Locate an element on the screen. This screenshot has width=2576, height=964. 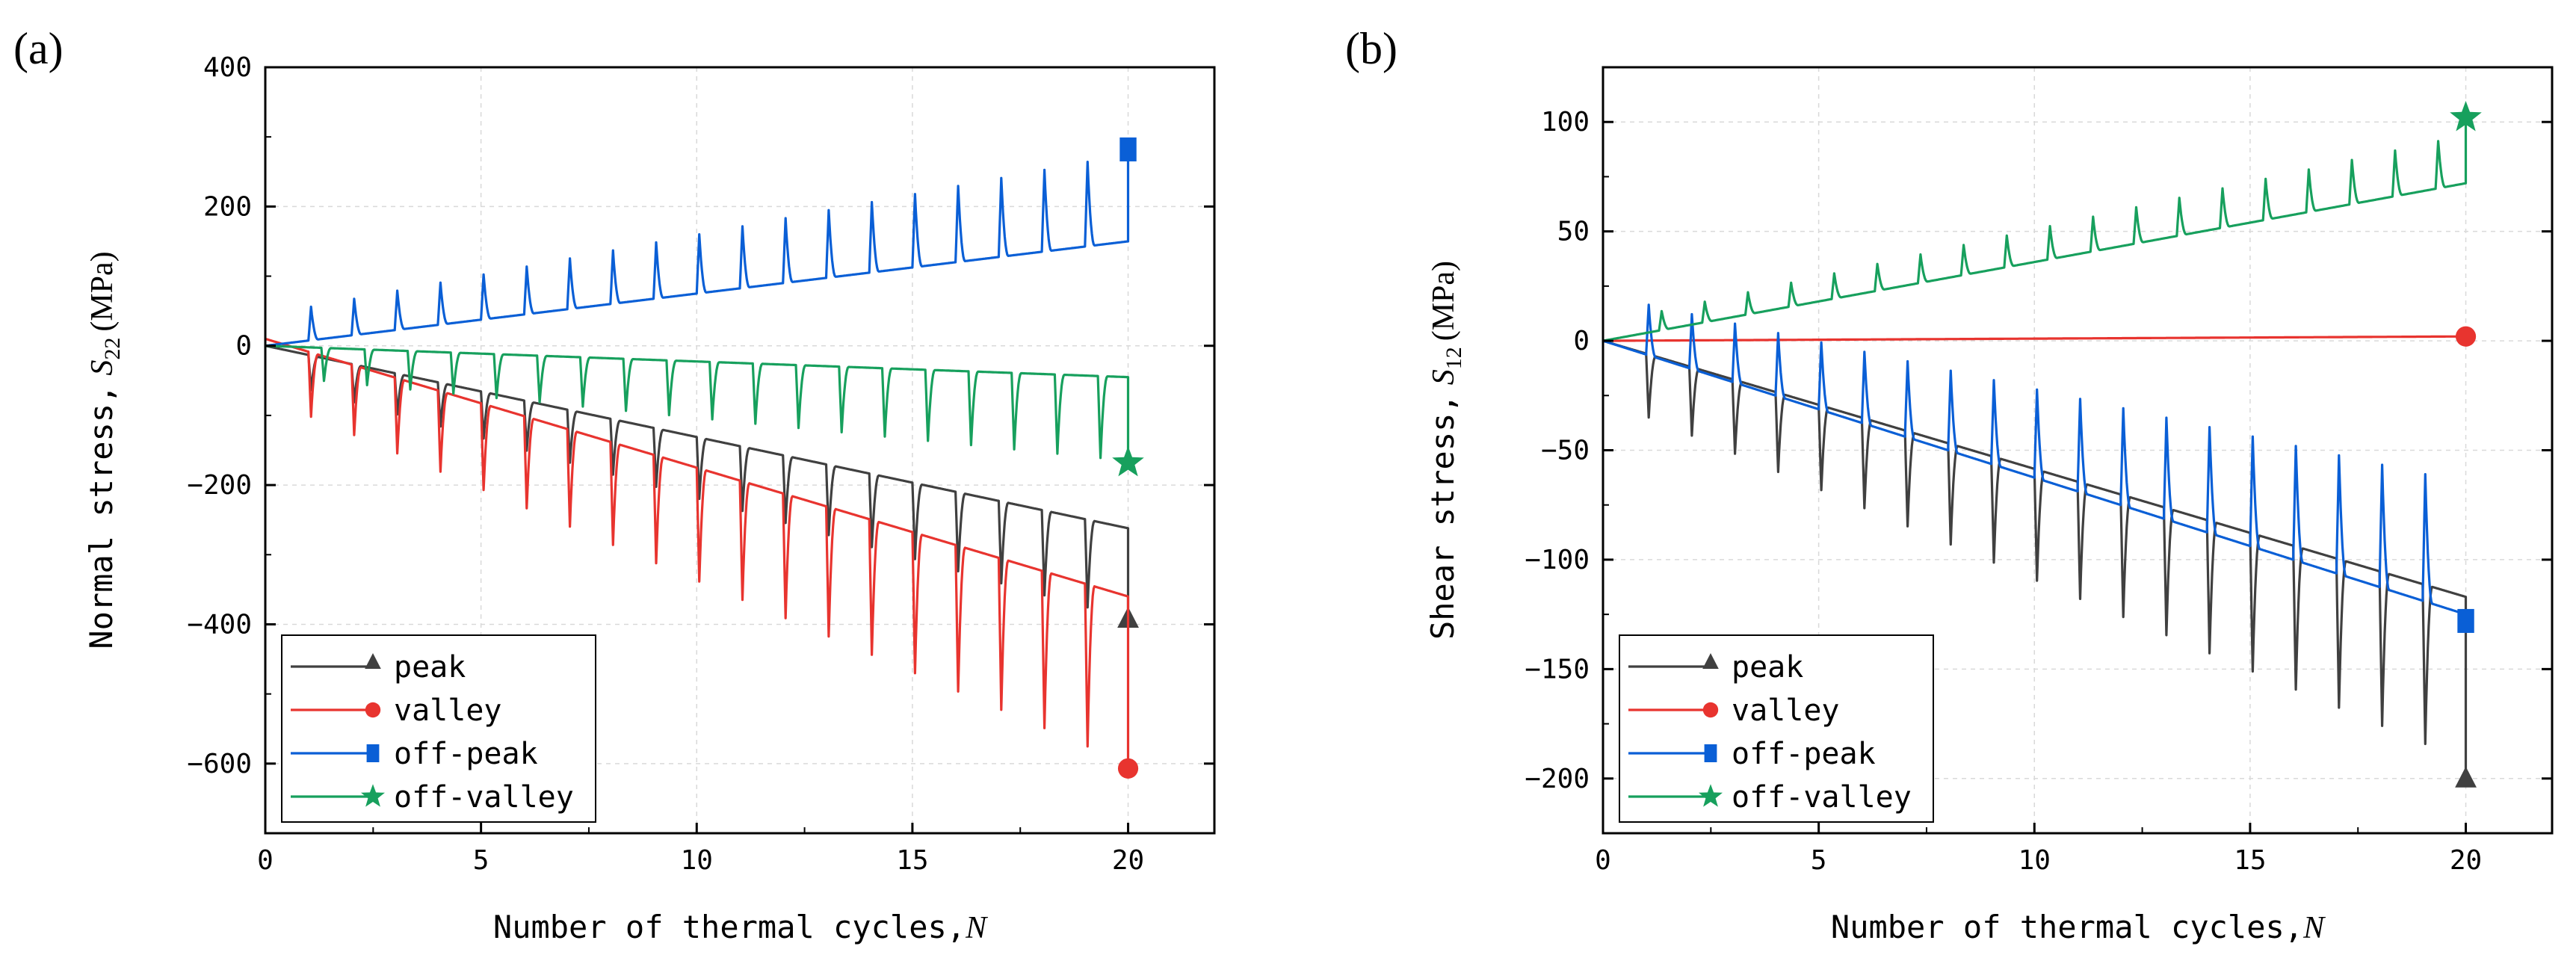
y-axis-label-b: Shear stress, S12 (MPa) is located at coordinates (1445, 450).